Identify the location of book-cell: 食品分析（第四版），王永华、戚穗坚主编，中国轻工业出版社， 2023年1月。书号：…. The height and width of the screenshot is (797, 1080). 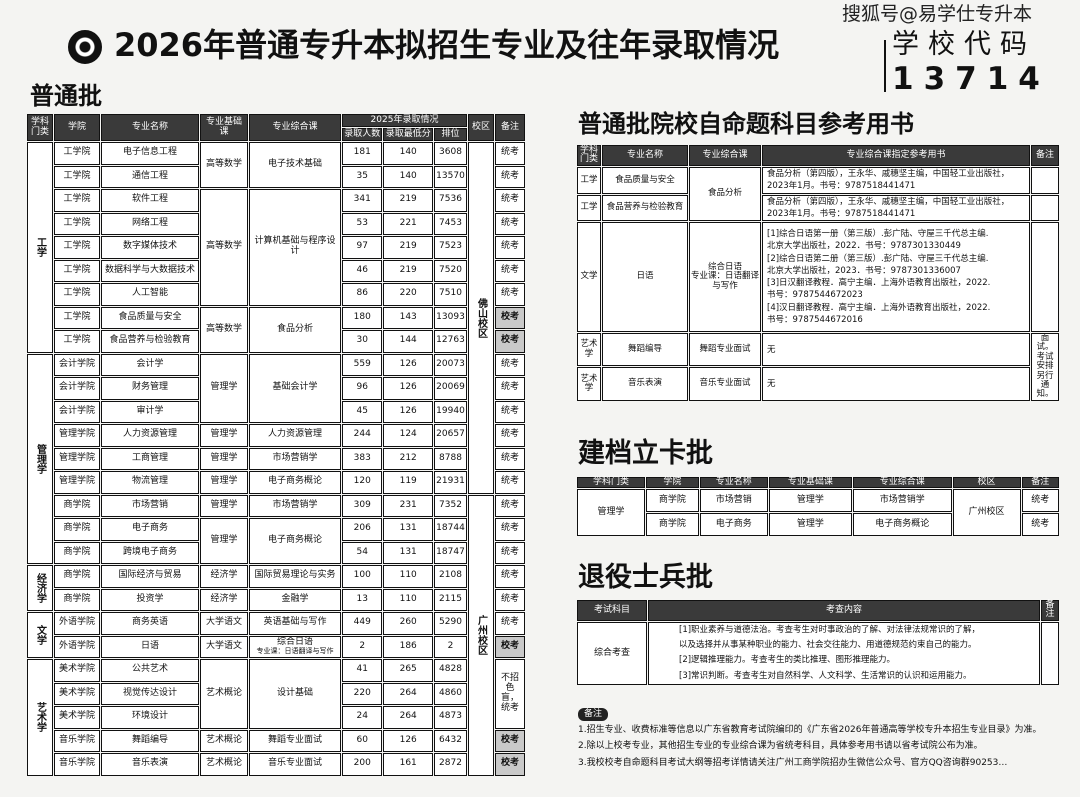
(896, 208).